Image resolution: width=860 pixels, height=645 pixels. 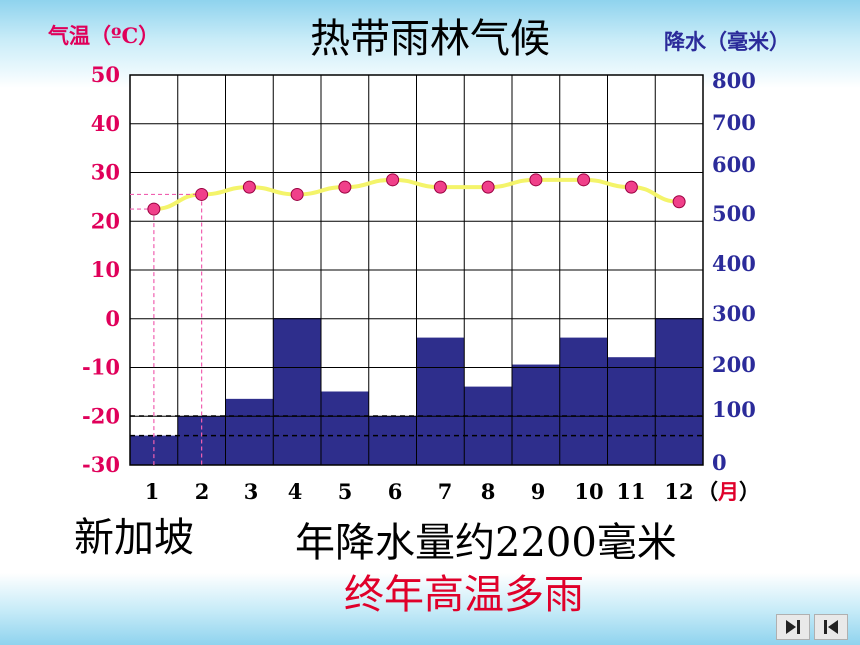 I want to click on footer-background, so click(x=430, y=609).